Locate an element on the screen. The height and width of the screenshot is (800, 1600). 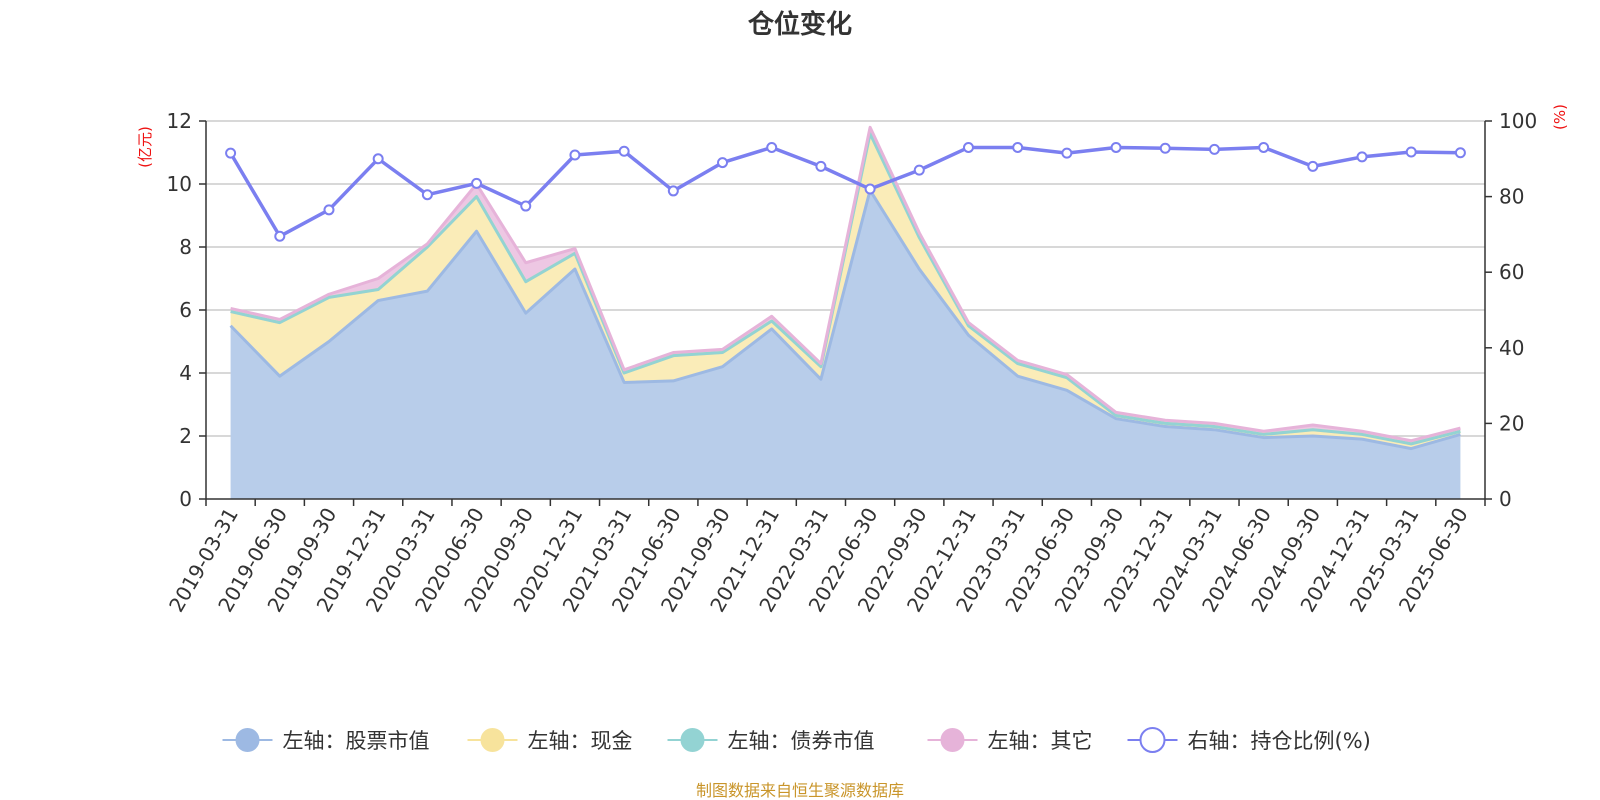
legend-label: 左轴：债券市值 is located at coordinates (801, 741).